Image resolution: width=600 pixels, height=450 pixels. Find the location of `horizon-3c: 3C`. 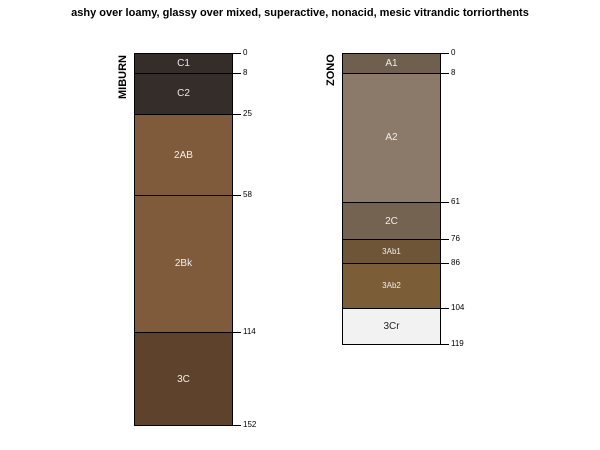

horizon-3c: 3C is located at coordinates (183, 379).